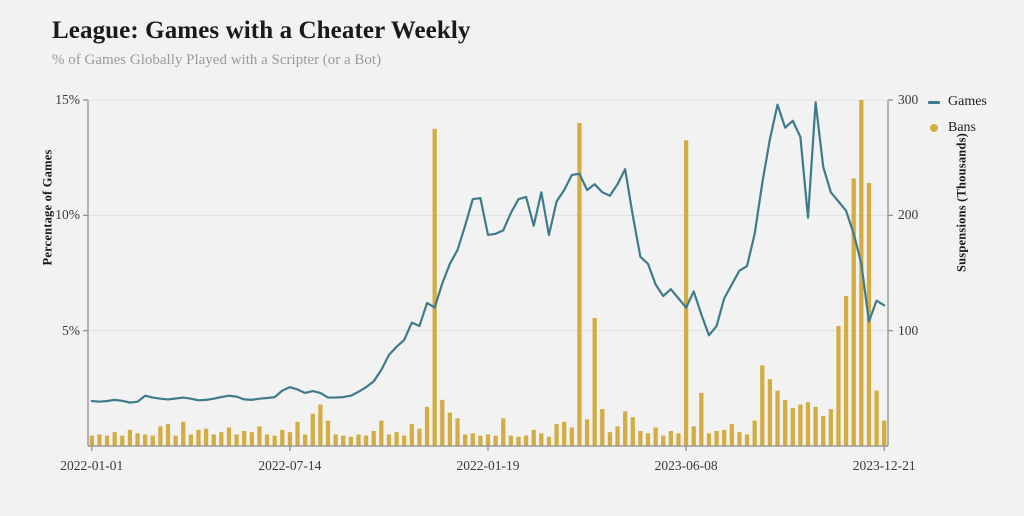 This screenshot has height=516, width=1024. What do you see at coordinates (92, 465) in the screenshot?
I see `x-tick-label: 2022-01-01` at bounding box center [92, 465].